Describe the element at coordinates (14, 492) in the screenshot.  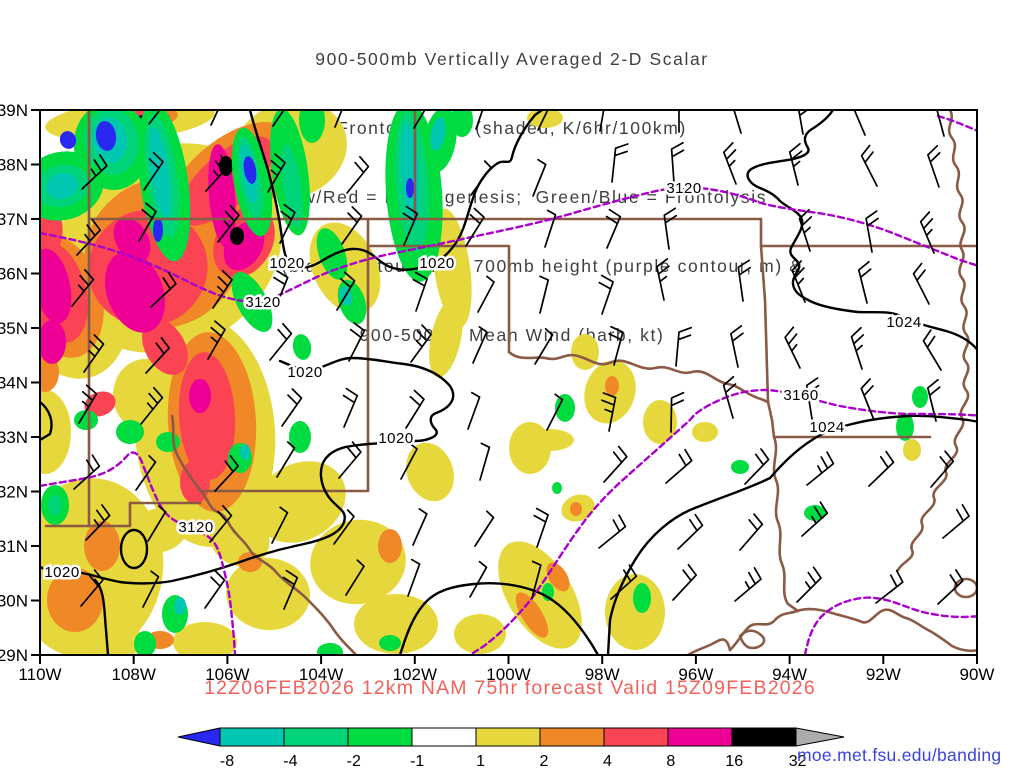
I see `lat-tick-label: 32N` at that location.